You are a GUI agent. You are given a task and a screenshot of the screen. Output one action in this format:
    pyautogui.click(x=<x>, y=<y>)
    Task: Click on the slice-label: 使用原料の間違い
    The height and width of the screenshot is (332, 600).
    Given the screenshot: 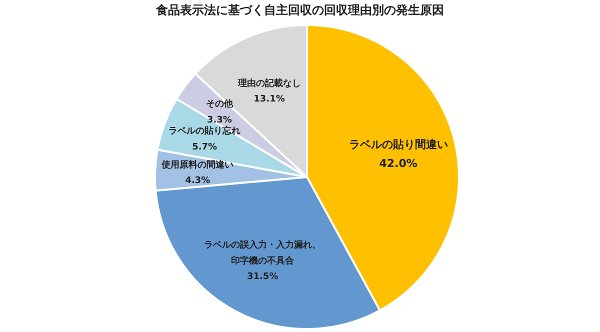 What is the action you would take?
    pyautogui.click(x=197, y=164)
    